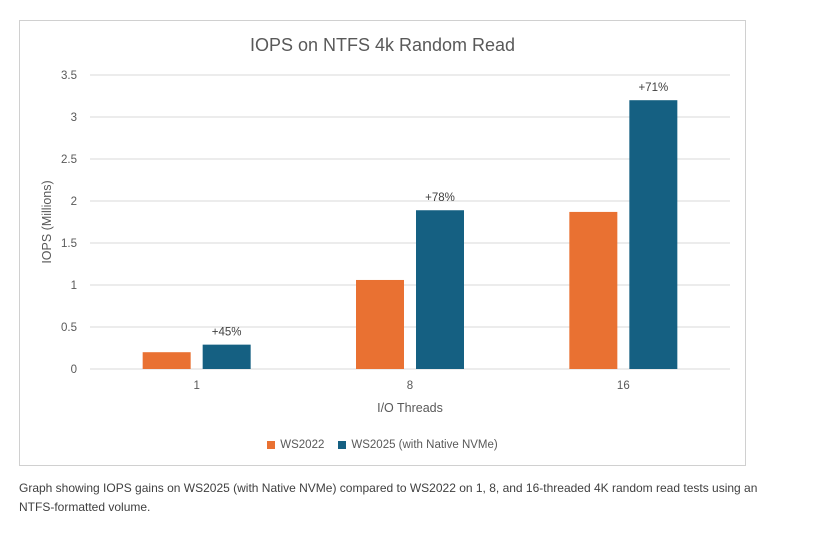 The width and height of the screenshot is (820, 534). I want to click on y-tick-label: 2.5, so click(69, 160).